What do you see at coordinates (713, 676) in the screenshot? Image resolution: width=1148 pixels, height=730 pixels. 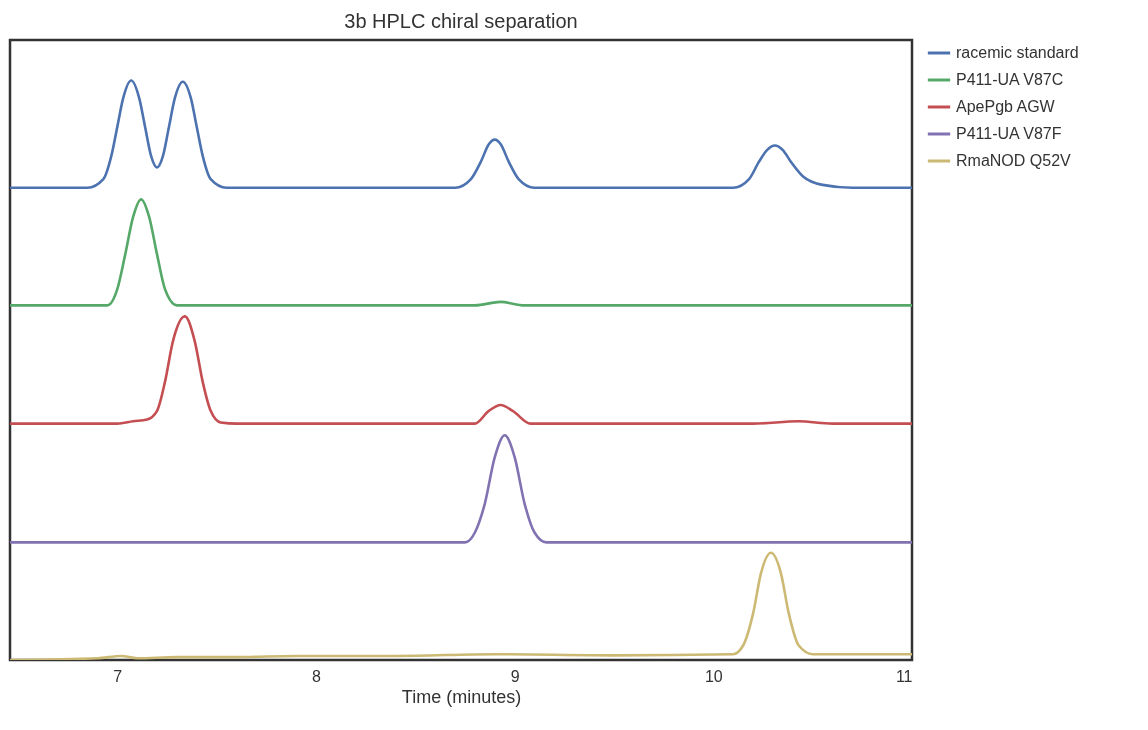 I see `x-tick-label: 10` at bounding box center [713, 676].